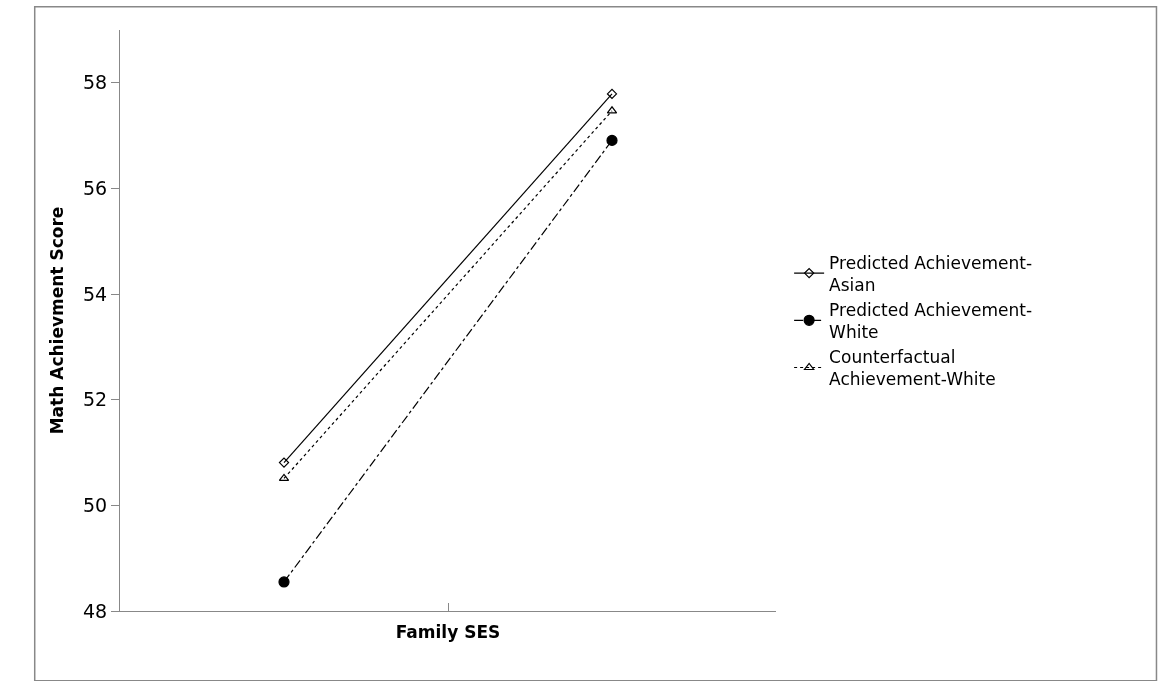 The width and height of the screenshot is (1176, 681). What do you see at coordinates (931, 320) in the screenshot?
I see `legend-label: Predicted Achievement-White` at bounding box center [931, 320].